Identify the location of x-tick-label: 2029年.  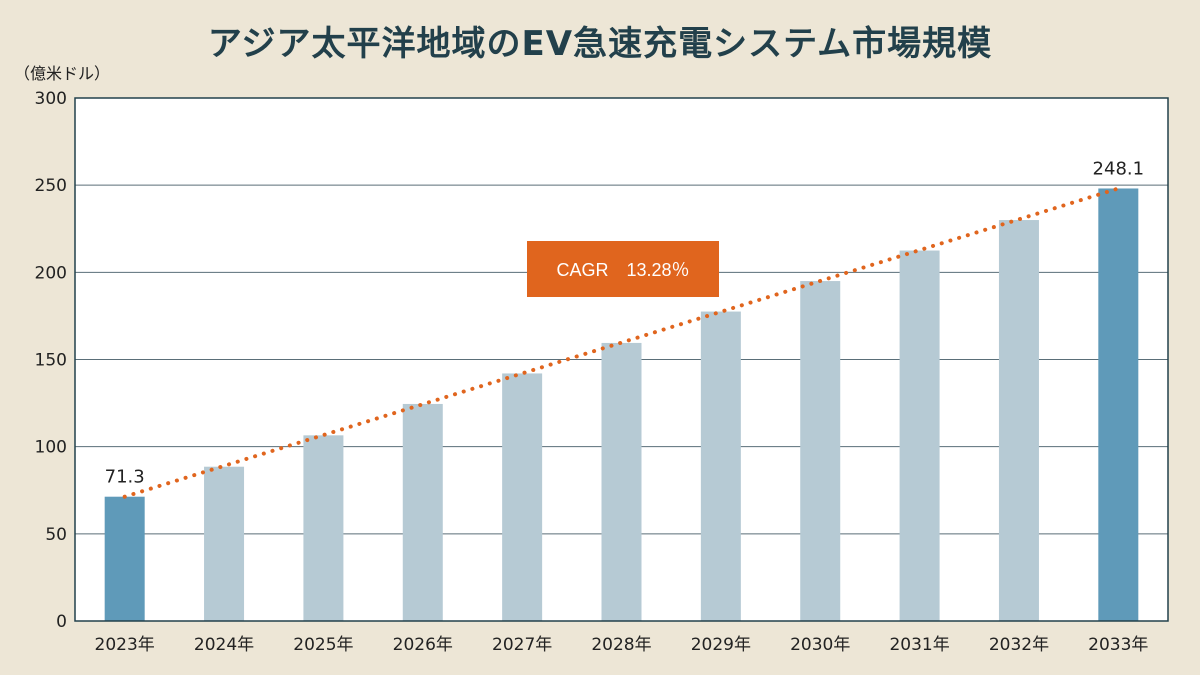
(721, 645).